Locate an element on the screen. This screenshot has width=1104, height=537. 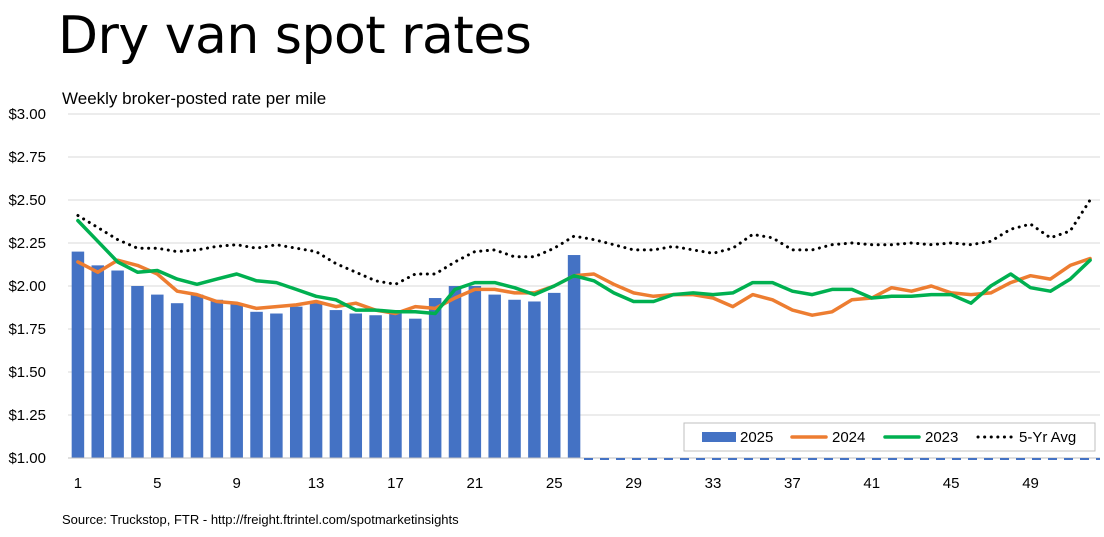
y-tick-label: $1.25 is located at coordinates (27, 415).